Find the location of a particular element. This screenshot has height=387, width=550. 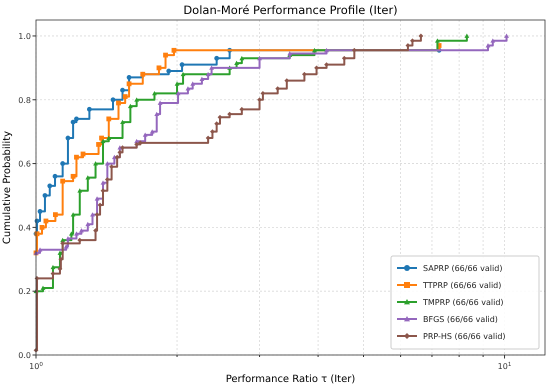

legend-label: SAPRP (66/66 valid) is located at coordinates (462, 268).